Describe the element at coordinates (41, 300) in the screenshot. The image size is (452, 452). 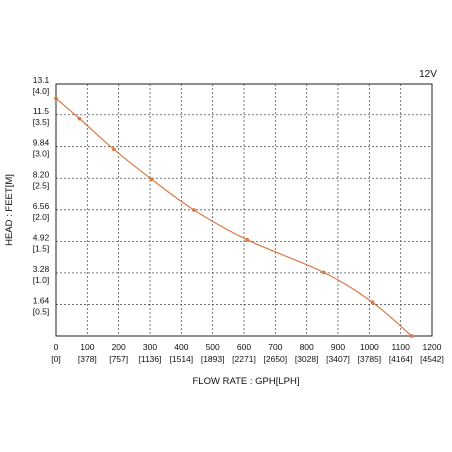
I see `y-tick-label: 1.64` at that location.